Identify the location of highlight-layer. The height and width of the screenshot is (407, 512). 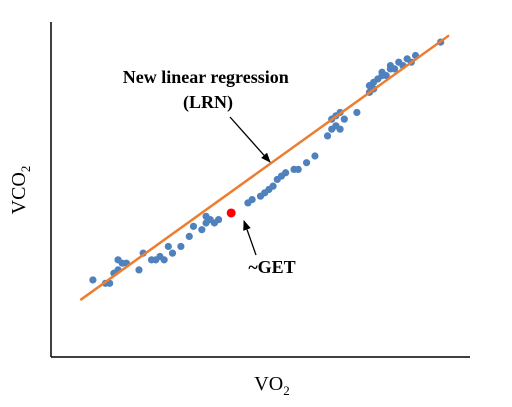
(231, 213).